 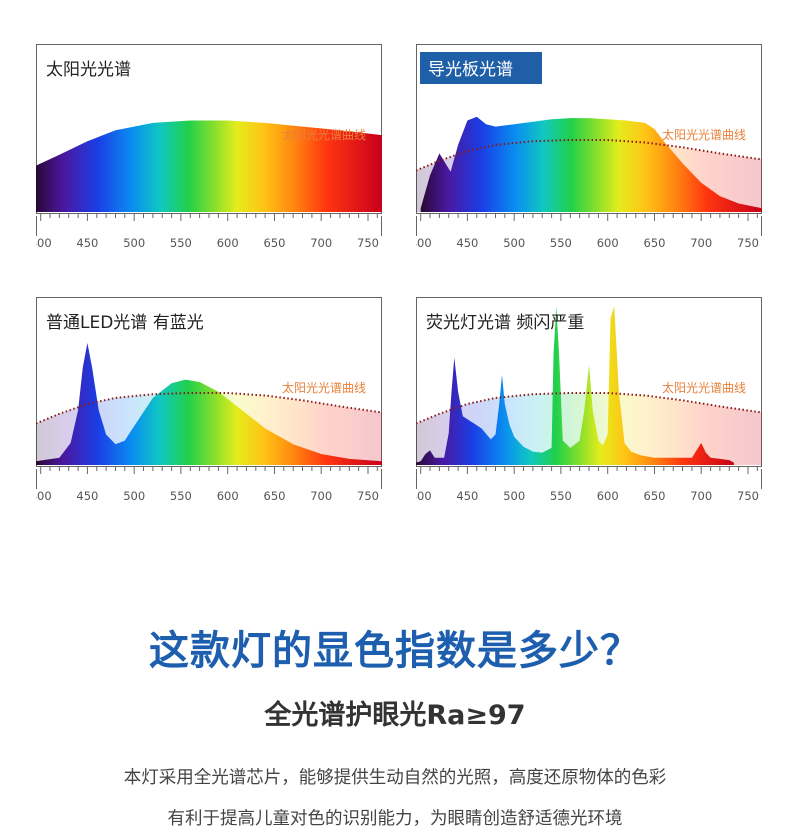 What do you see at coordinates (395, 651) in the screenshot?
I see `headline: 这款灯的显色指数是多少？` at bounding box center [395, 651].